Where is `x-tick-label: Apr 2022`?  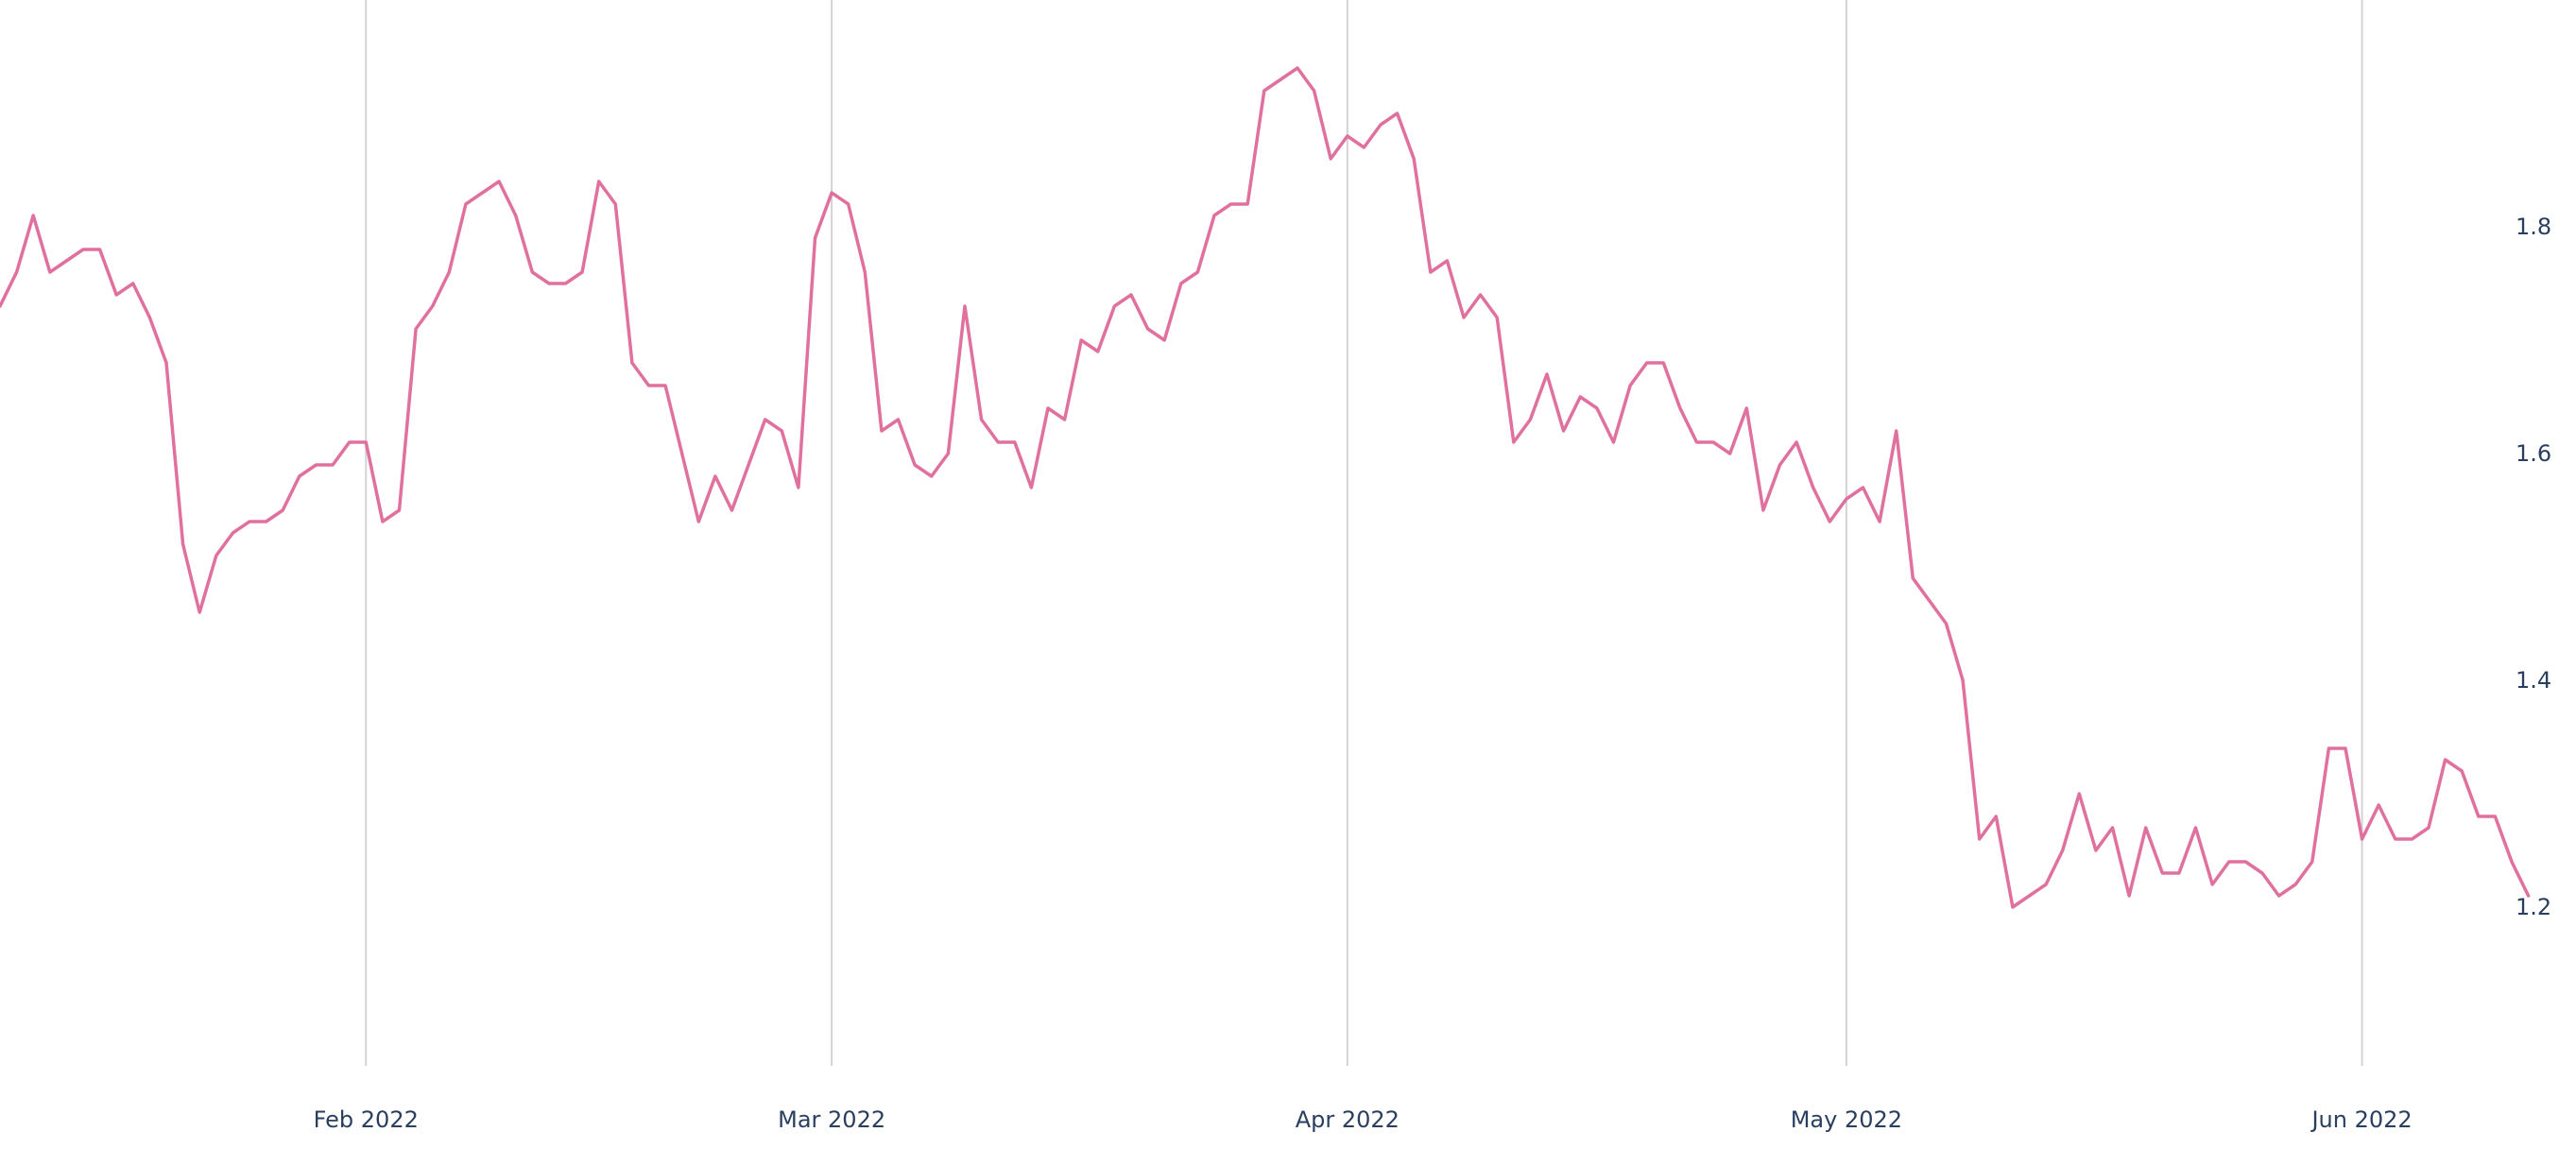
x-tick-label: Apr 2022 is located at coordinates (1348, 1119).